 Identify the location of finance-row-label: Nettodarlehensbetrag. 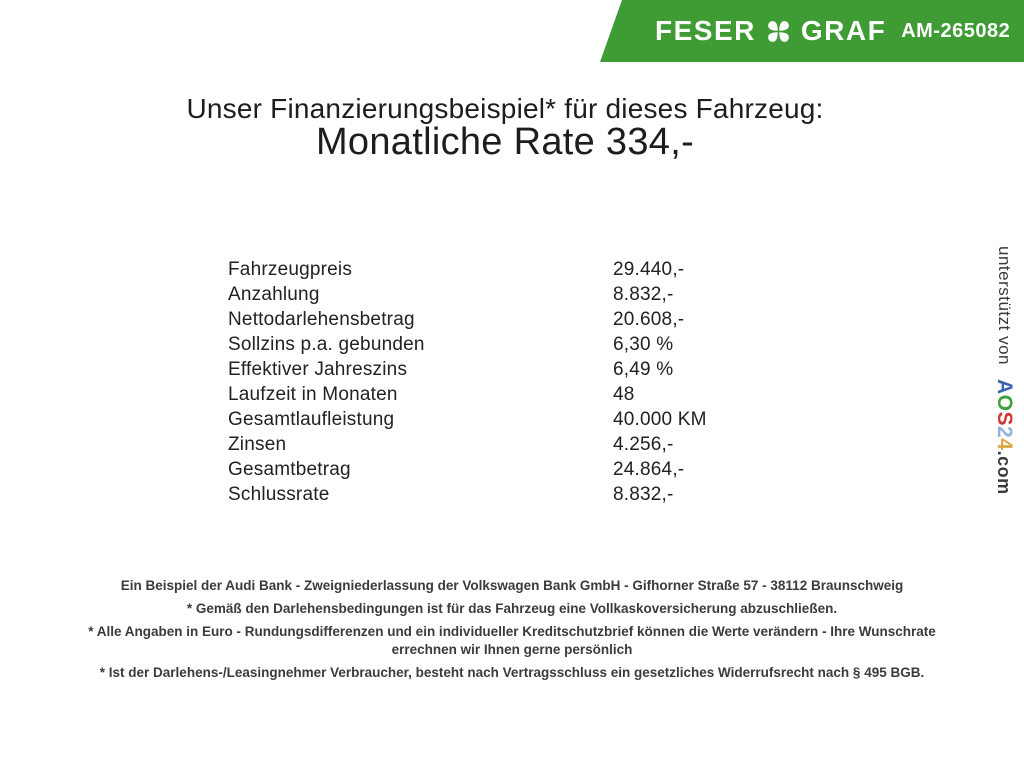
(321, 319).